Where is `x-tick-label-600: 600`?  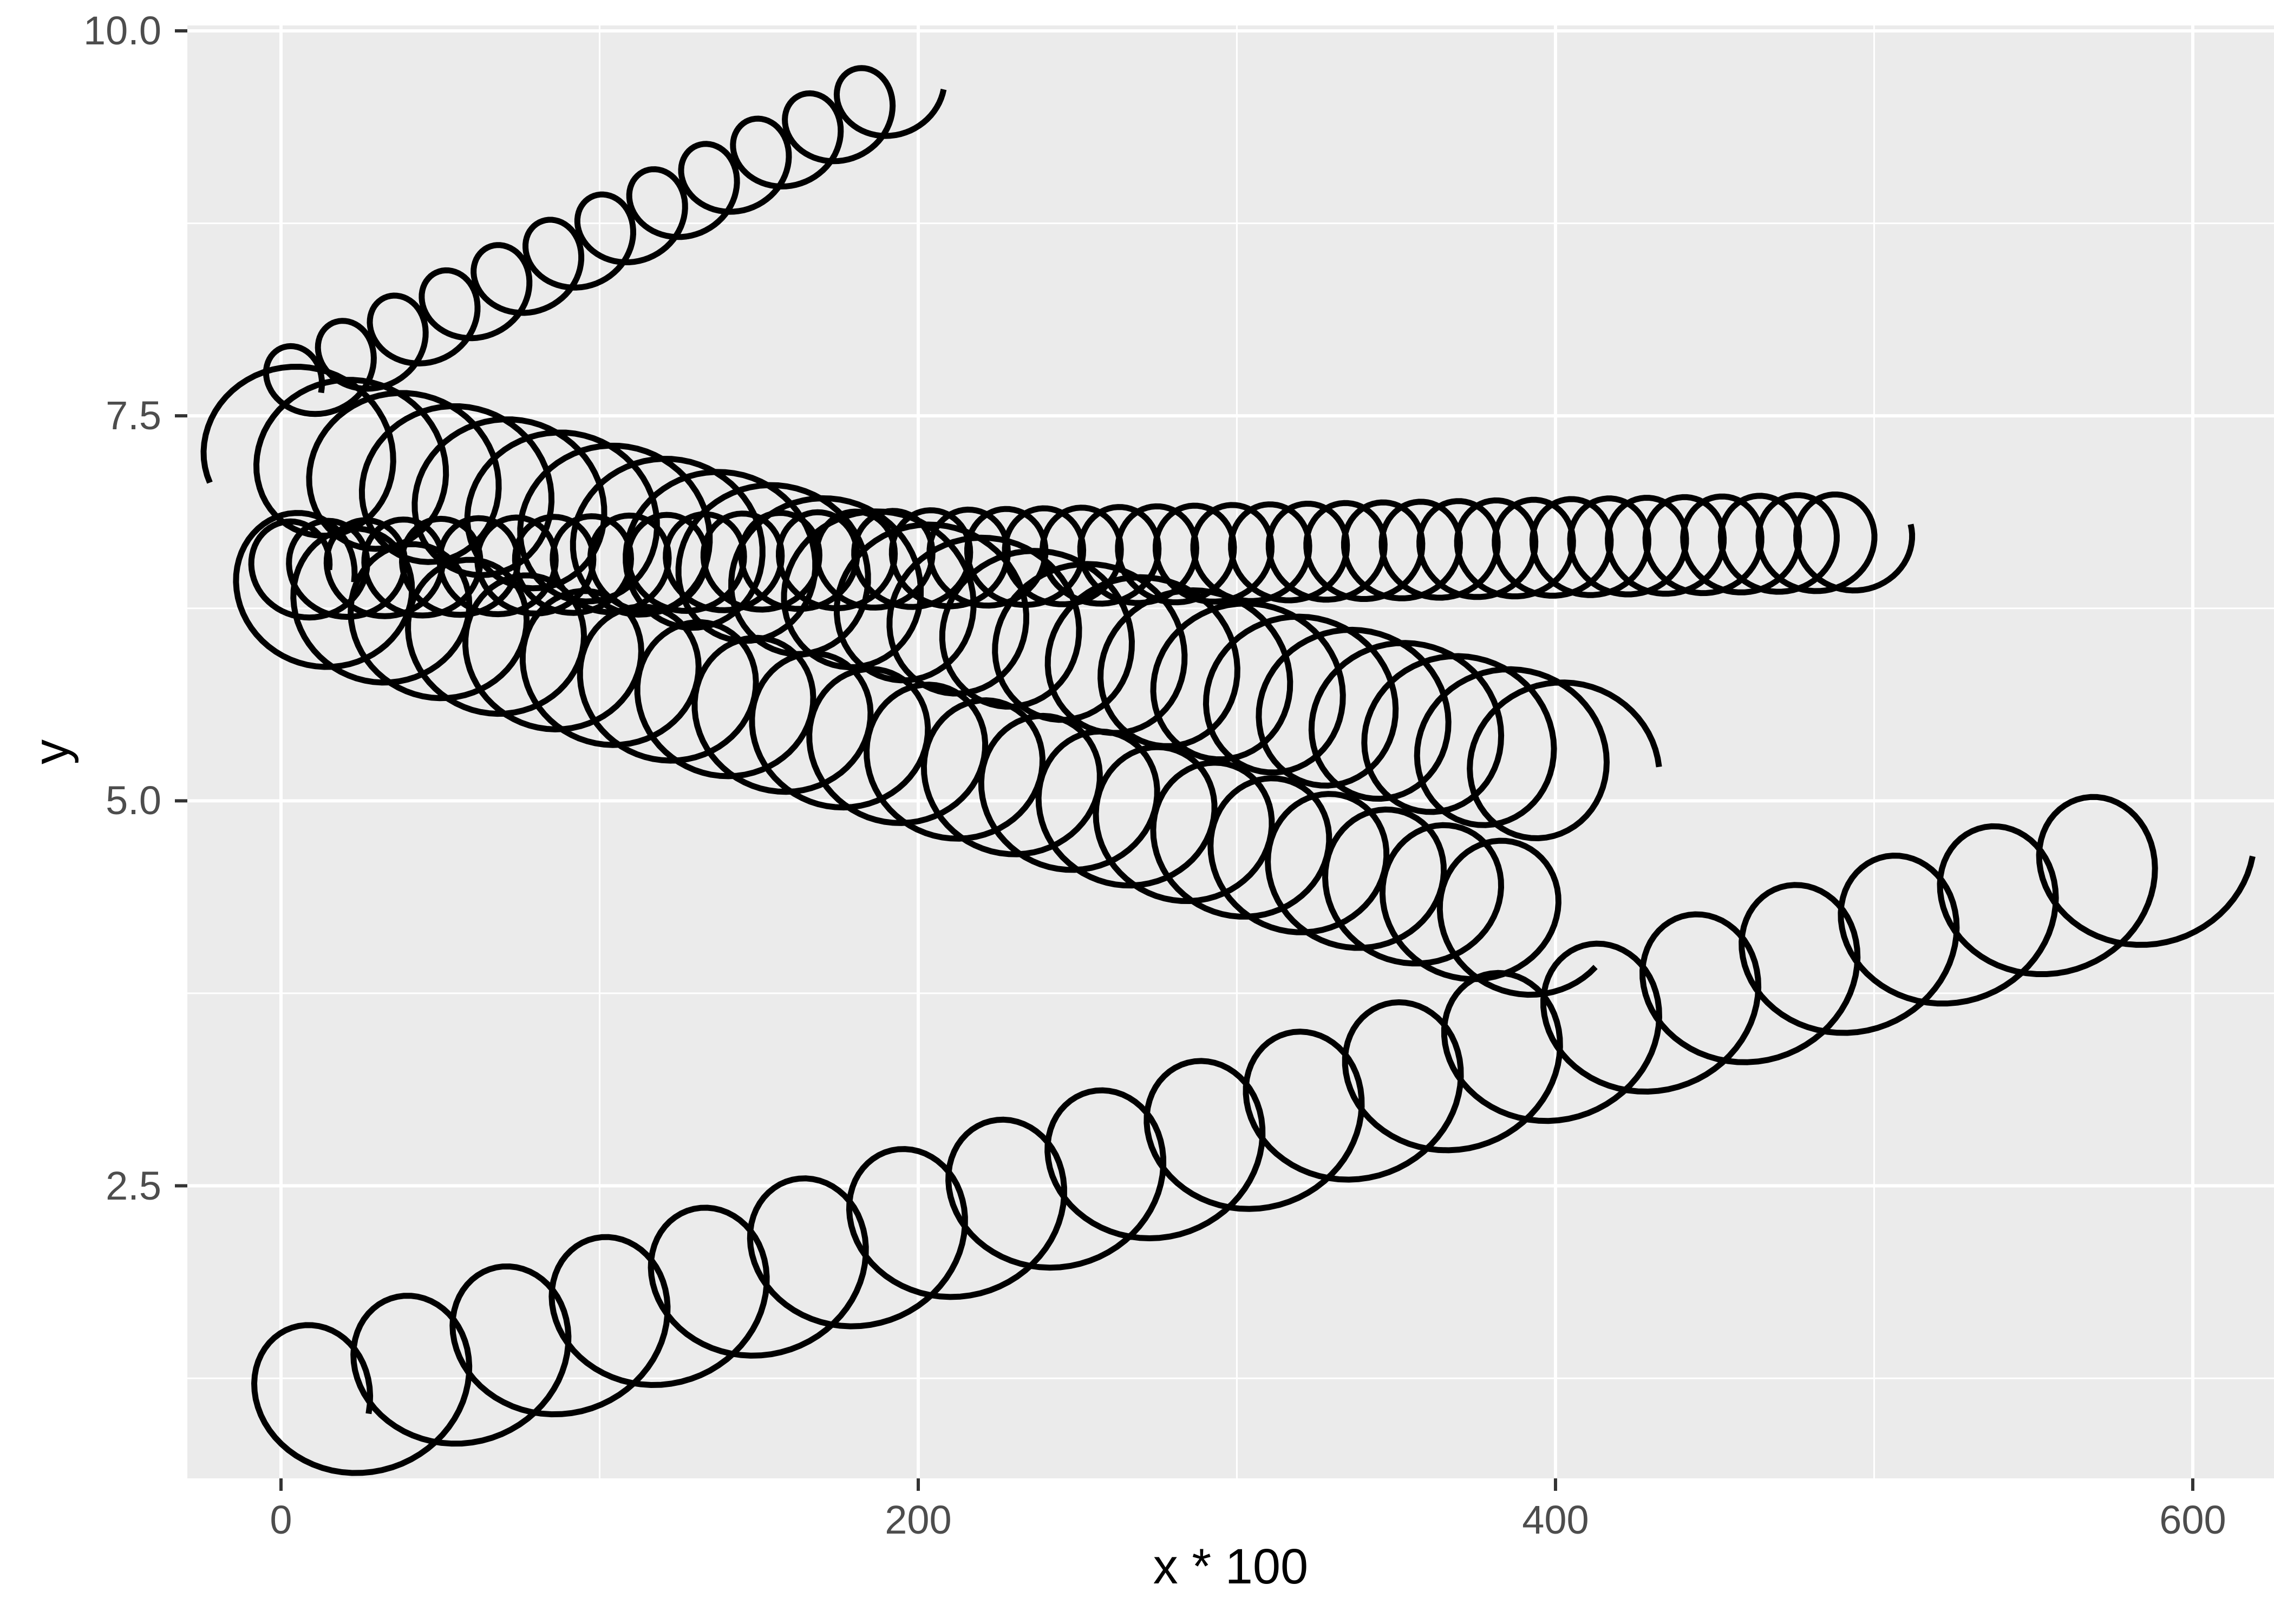 x-tick-label-600: 600 is located at coordinates (2193, 1519).